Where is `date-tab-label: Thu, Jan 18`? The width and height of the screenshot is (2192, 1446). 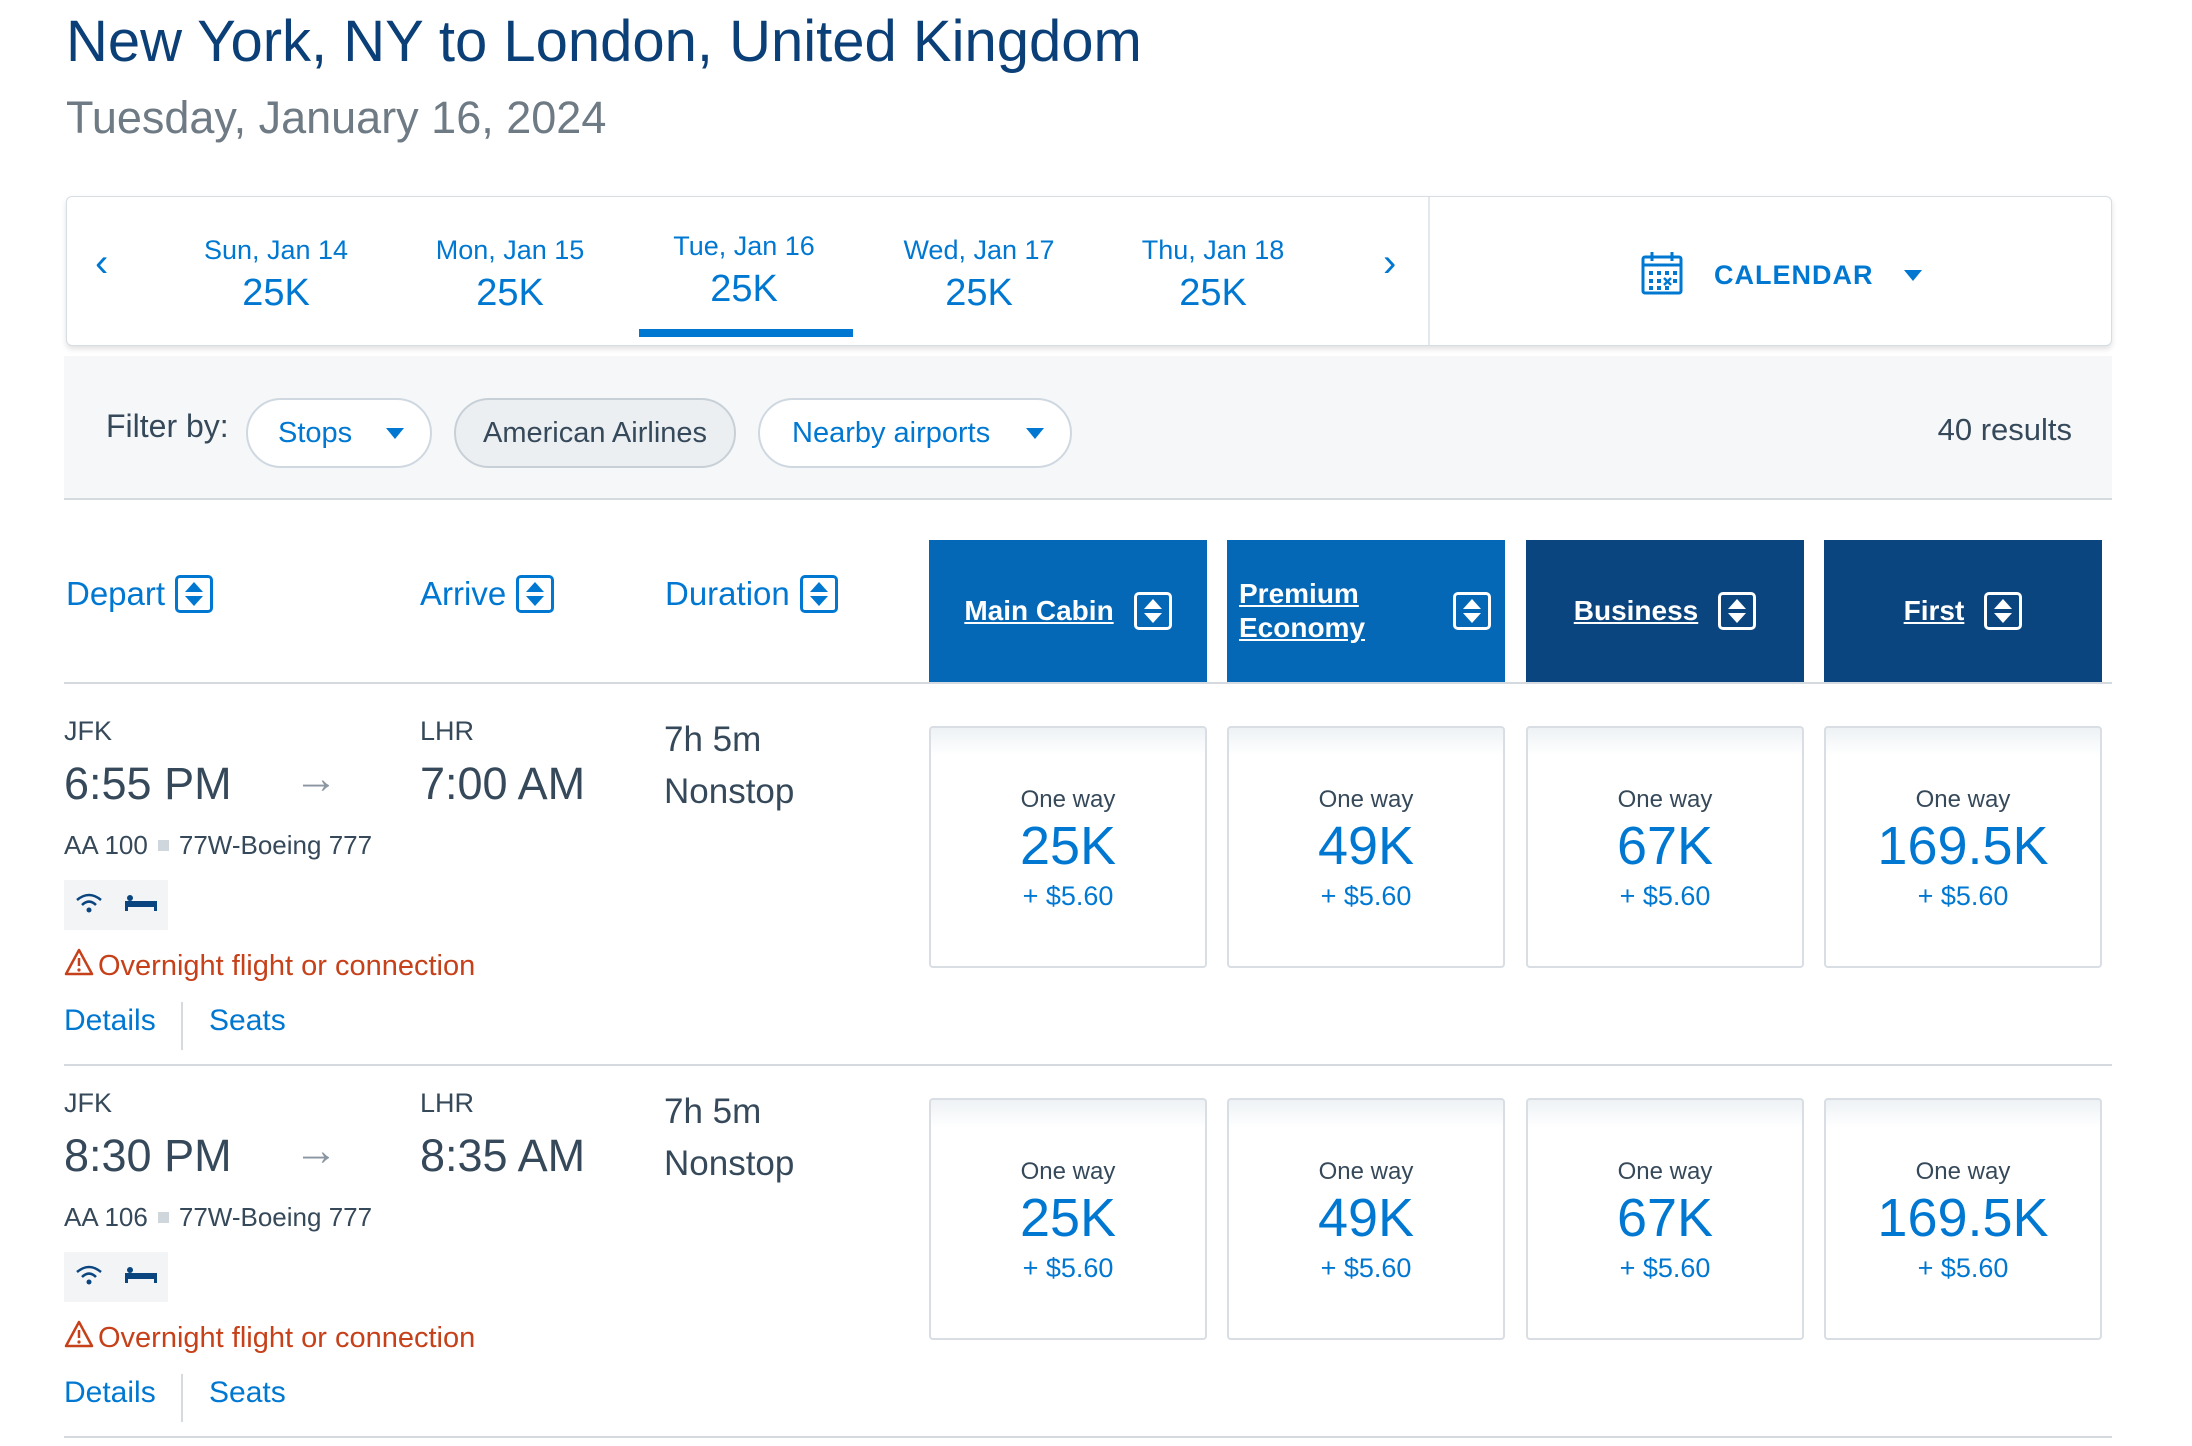
date-tab-label: Thu, Jan 18 is located at coordinates (1213, 250).